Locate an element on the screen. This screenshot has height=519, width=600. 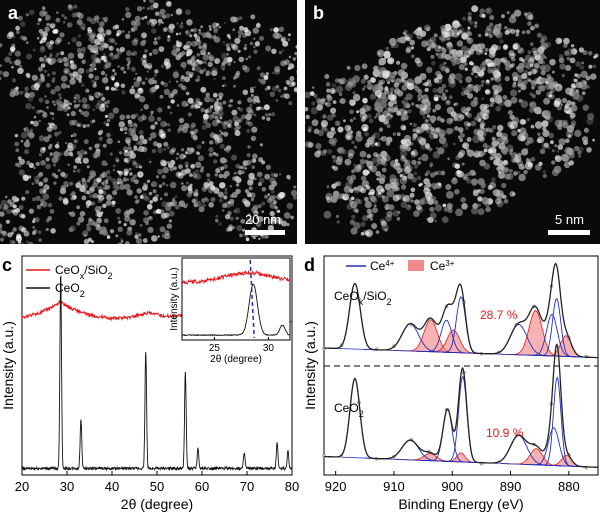
panel-label-a: a is located at coordinates (13, 13).